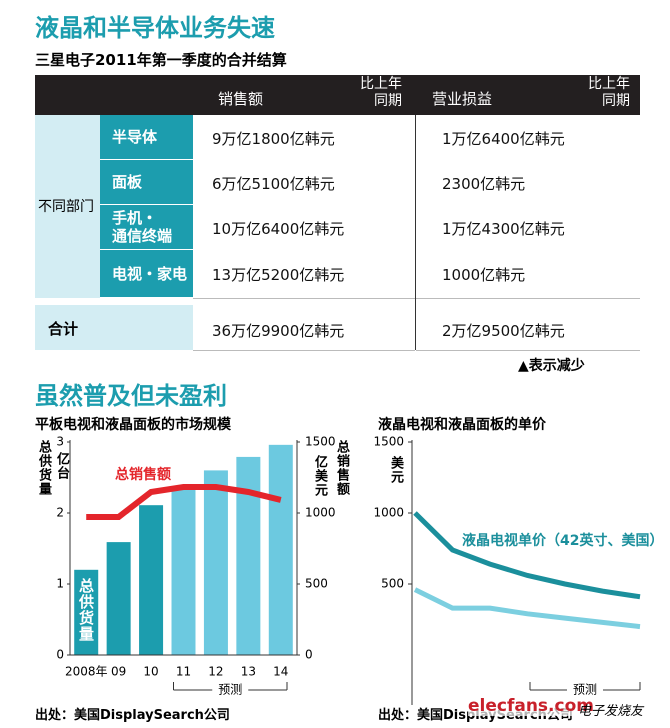 This screenshot has width=670, height=728. Describe the element at coordinates (563, 541) in the screenshot. I see `series-label: 液晶电视单价（42英寸、美国）` at that location.